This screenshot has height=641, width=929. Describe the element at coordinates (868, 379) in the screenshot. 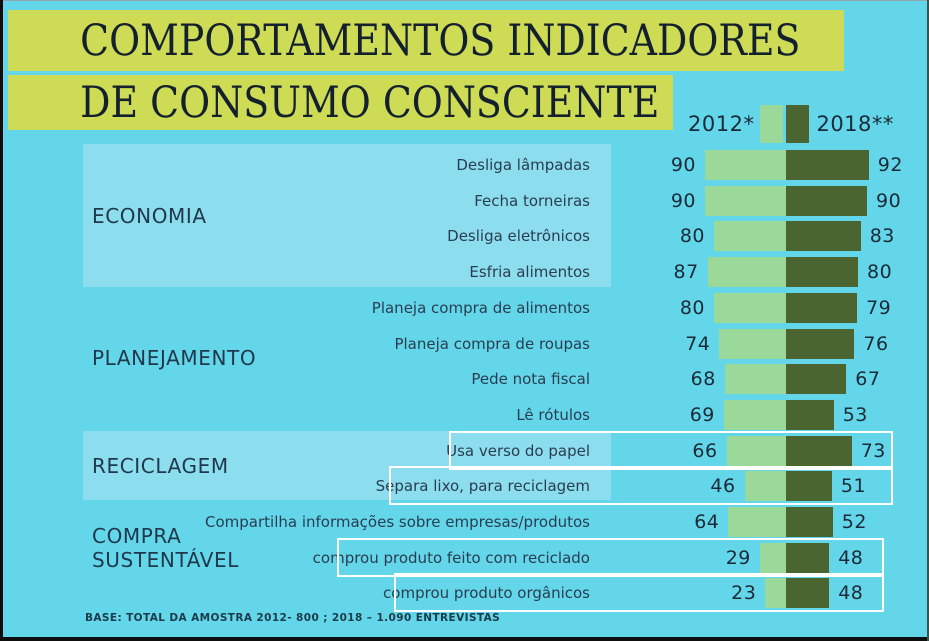

I see `value-2018-label: 67` at that location.